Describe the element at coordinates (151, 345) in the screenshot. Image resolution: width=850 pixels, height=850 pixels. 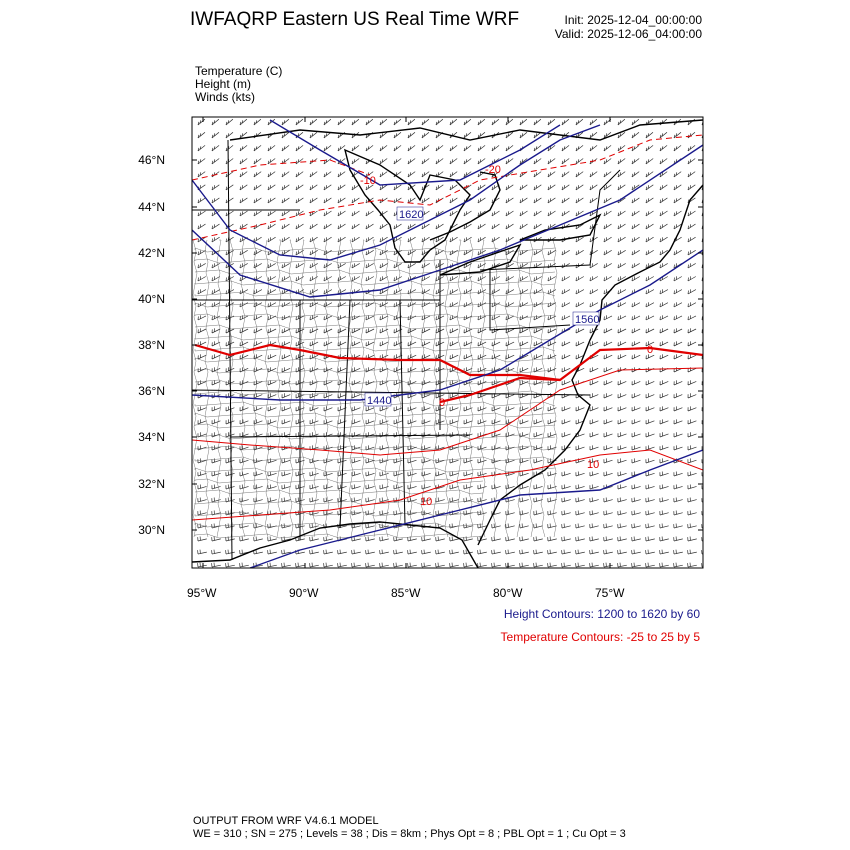
I see `lat-label: 38°N` at that location.